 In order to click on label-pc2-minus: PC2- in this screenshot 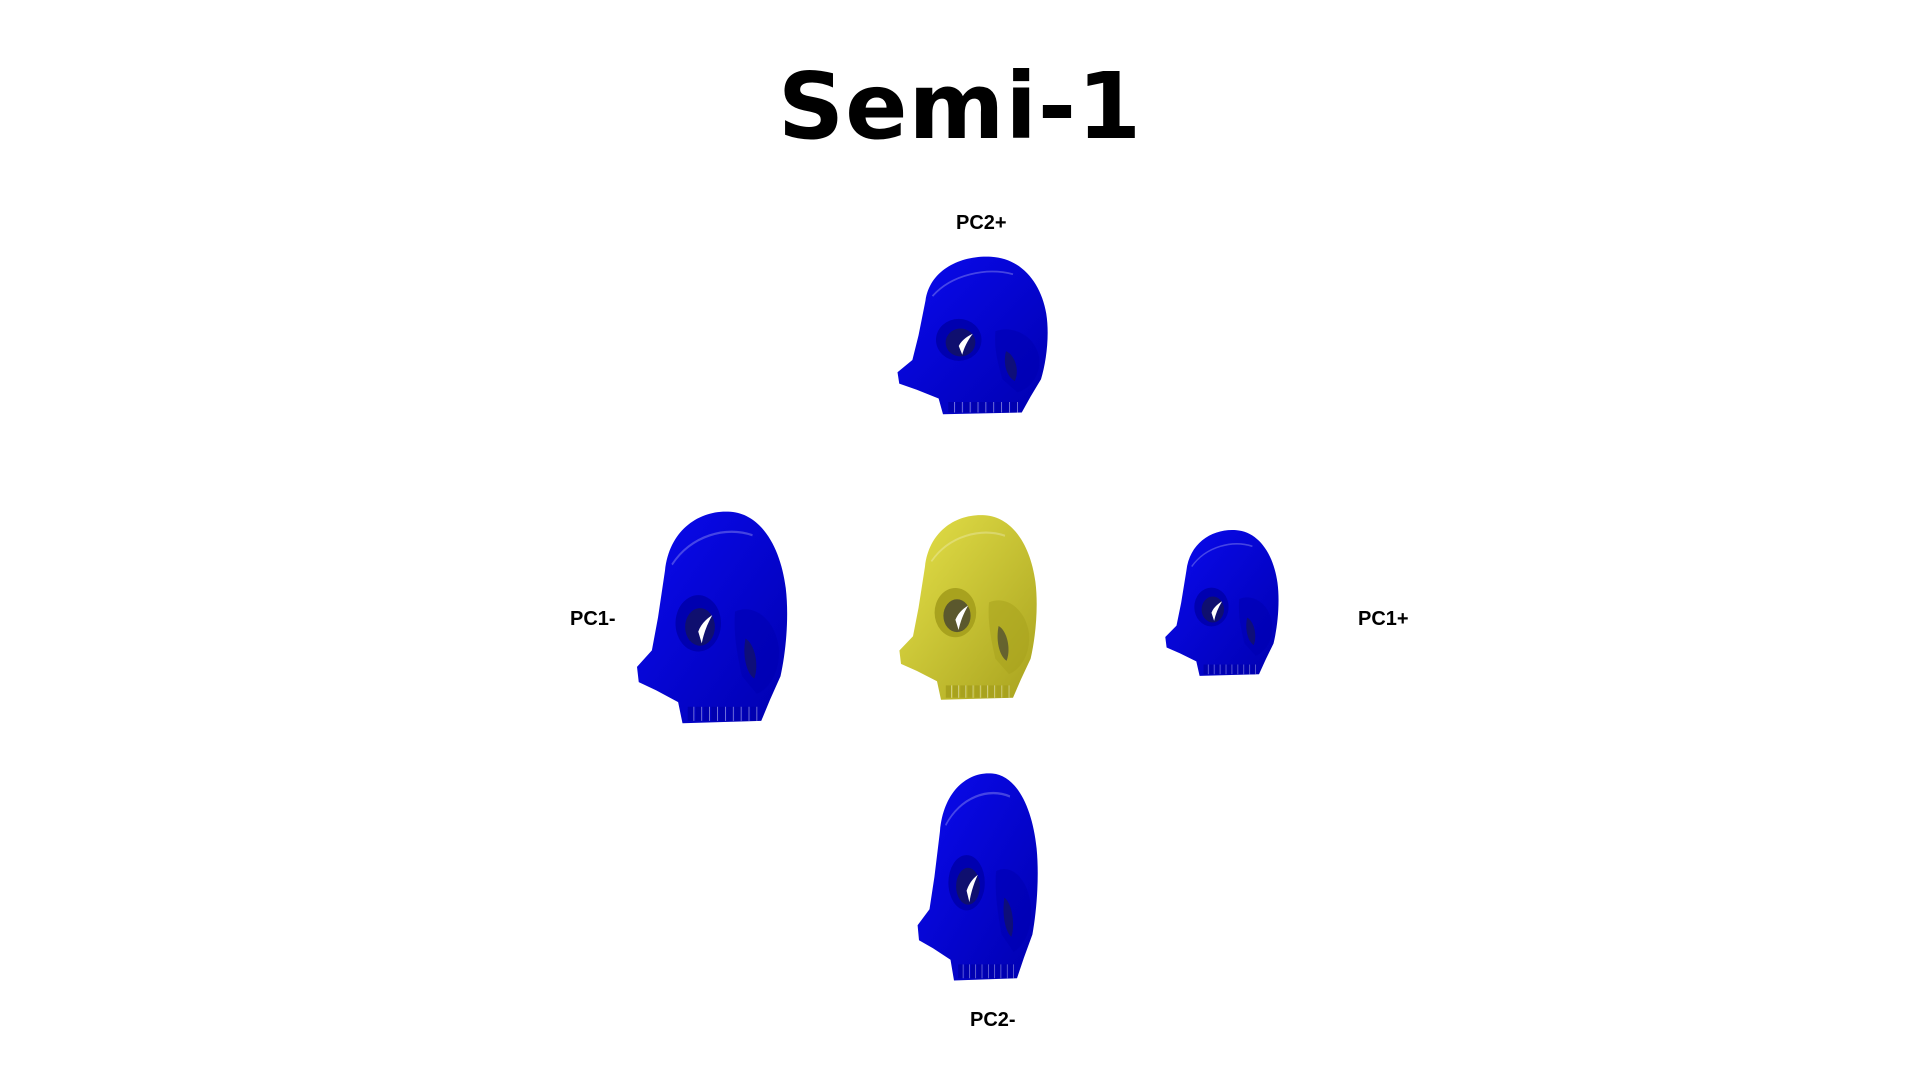, I will do `click(993, 1020)`.